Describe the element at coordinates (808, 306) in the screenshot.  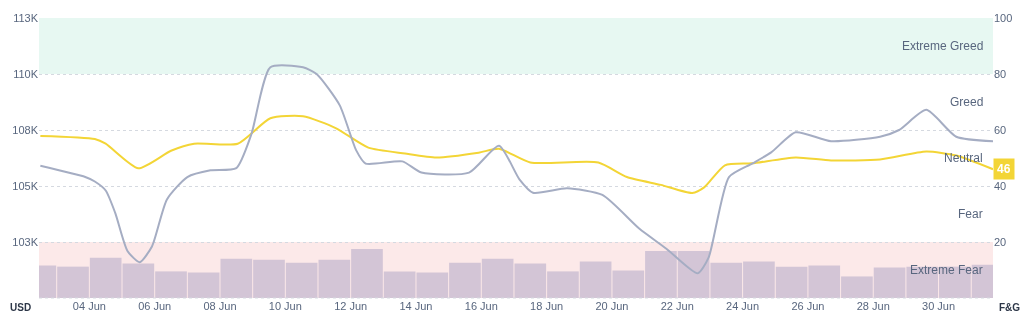
I see `x-tick-label: 26 Jun` at that location.